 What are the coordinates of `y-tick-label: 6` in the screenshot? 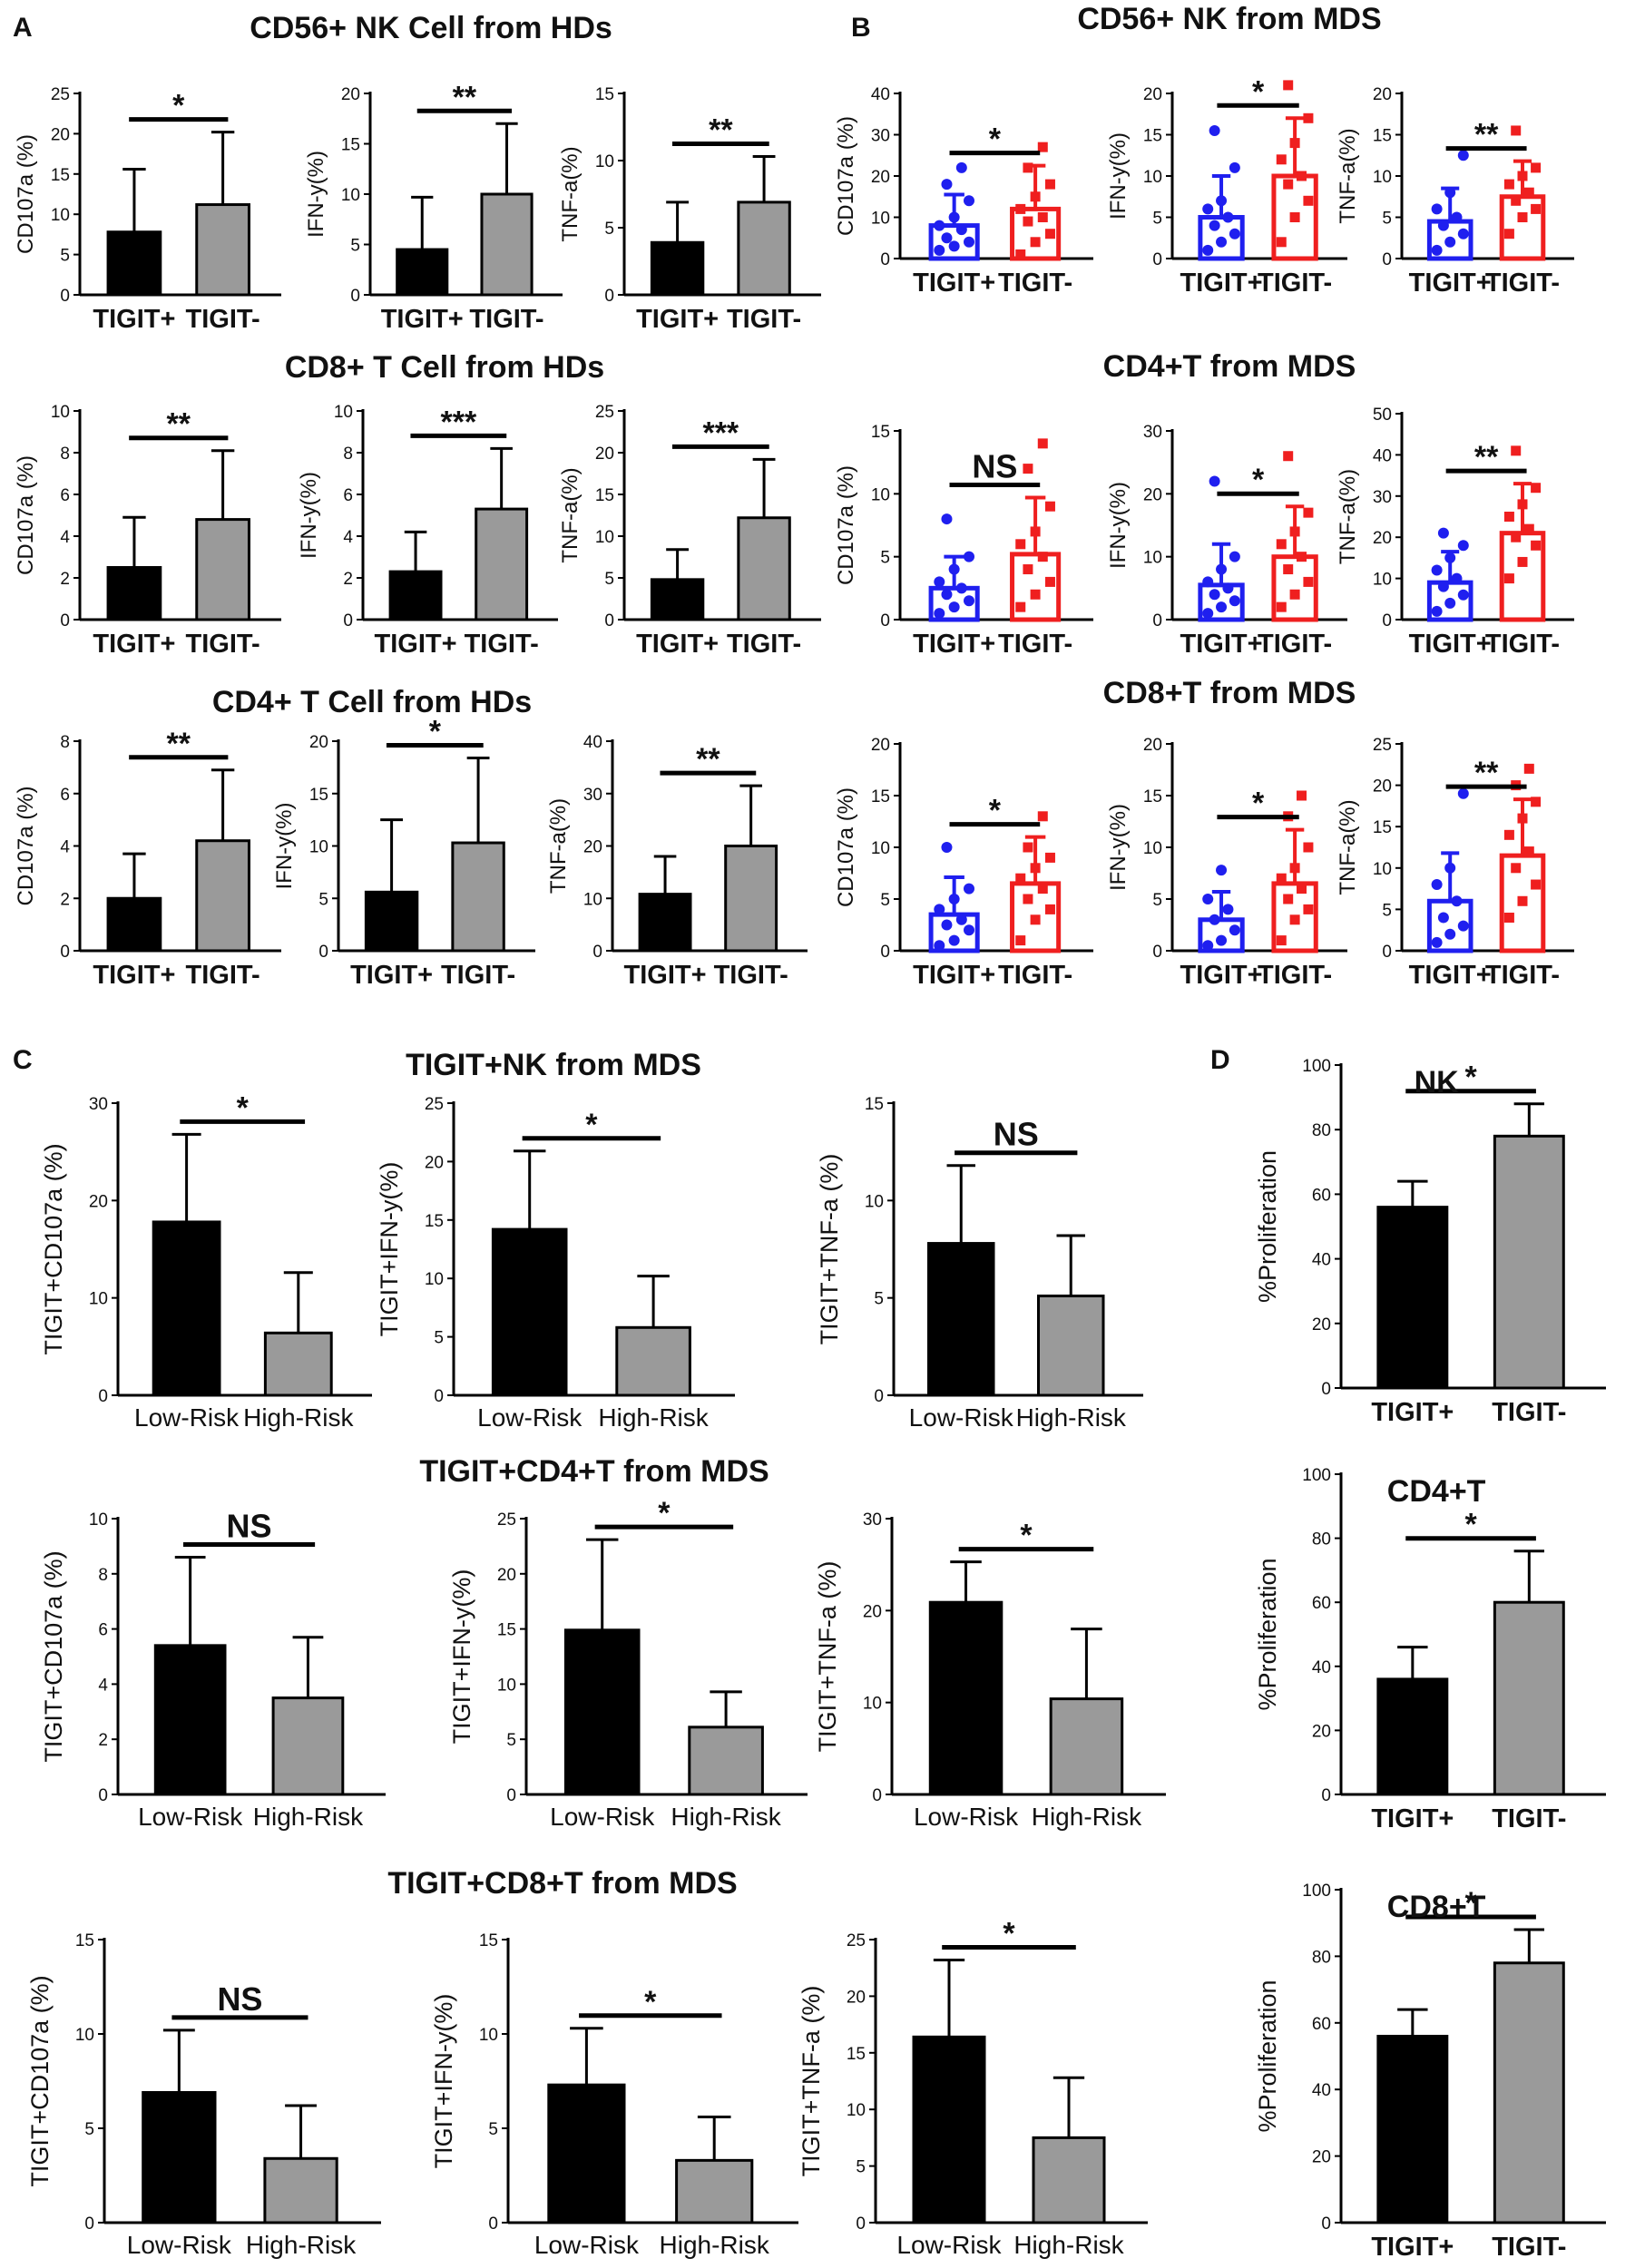 It's located at (103, 1631).